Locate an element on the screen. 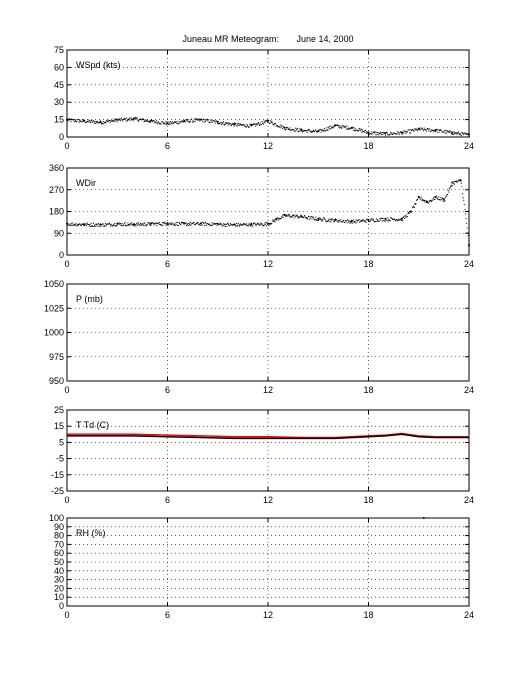  p-mb-y-tick-label: 1050 is located at coordinates (54, 284).